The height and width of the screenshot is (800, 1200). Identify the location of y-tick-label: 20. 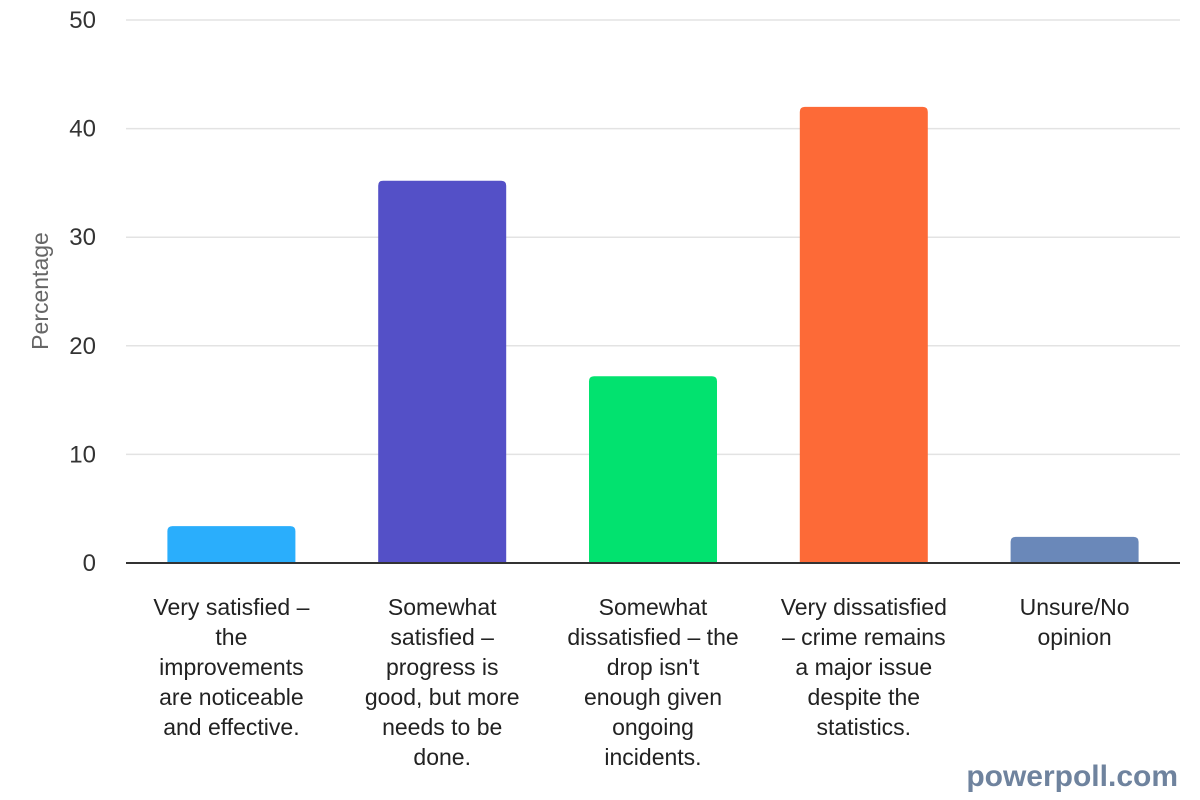
(82, 346).